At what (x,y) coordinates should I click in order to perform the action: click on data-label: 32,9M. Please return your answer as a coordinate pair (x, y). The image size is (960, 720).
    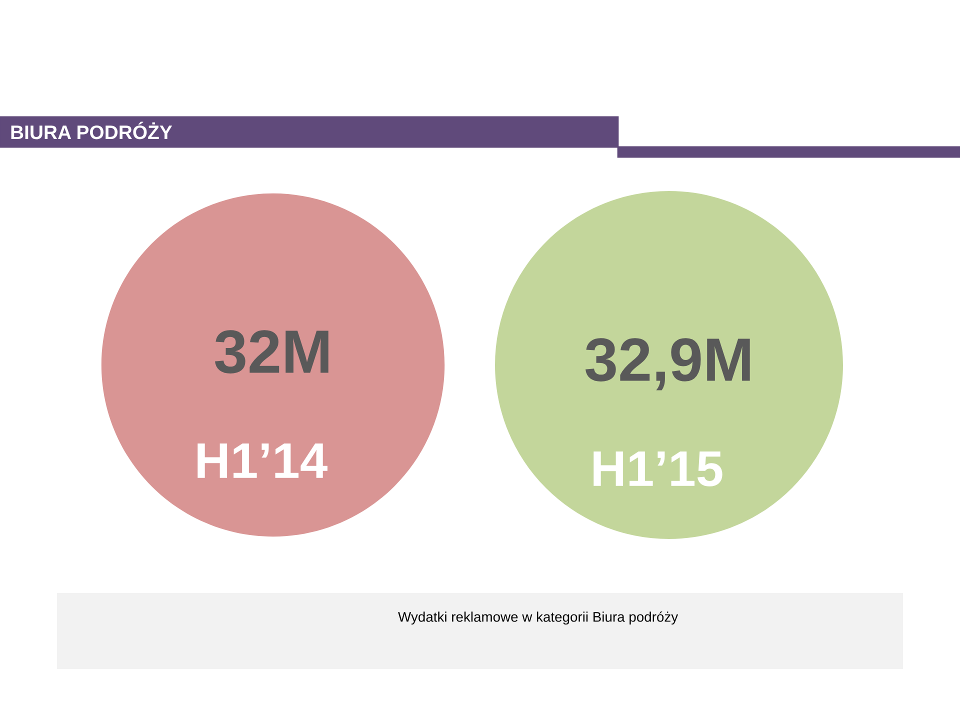
    Looking at the image, I should click on (667, 364).